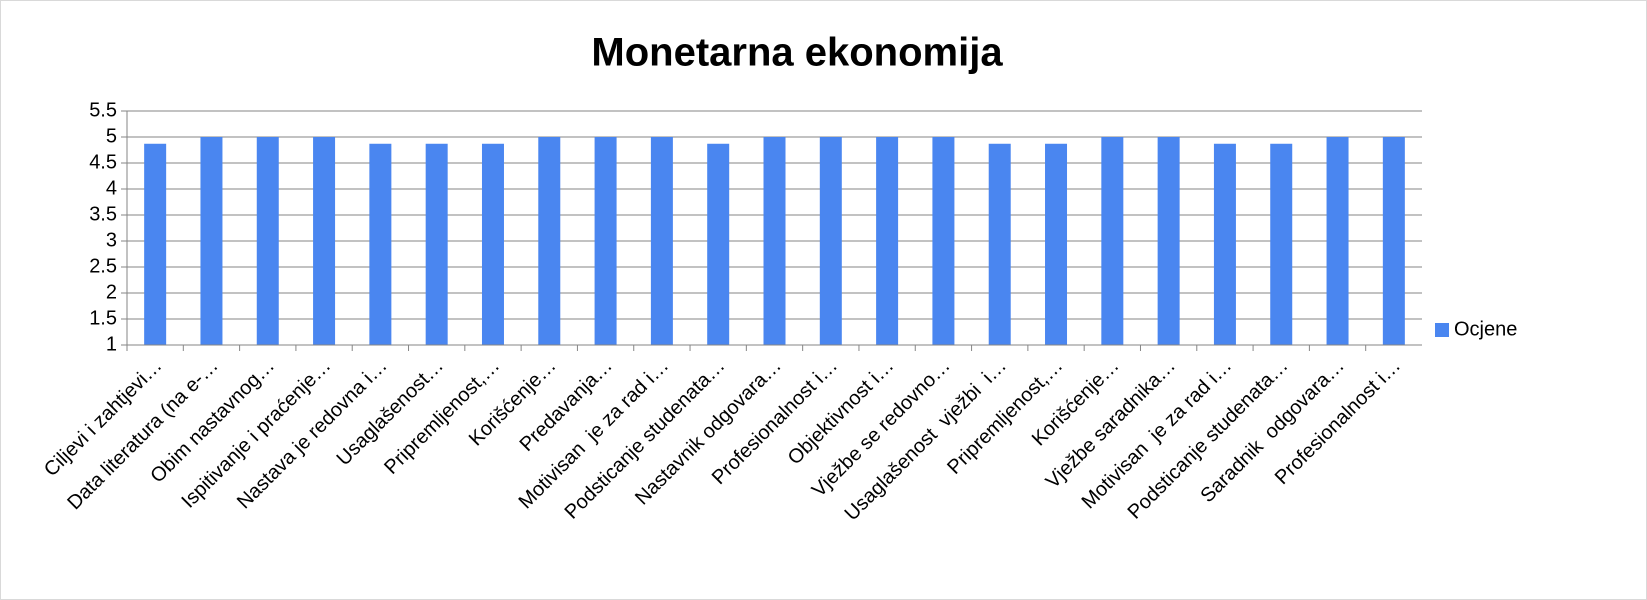  Describe the element at coordinates (103, 214) in the screenshot. I see `y-tick-label: 3.5` at that location.